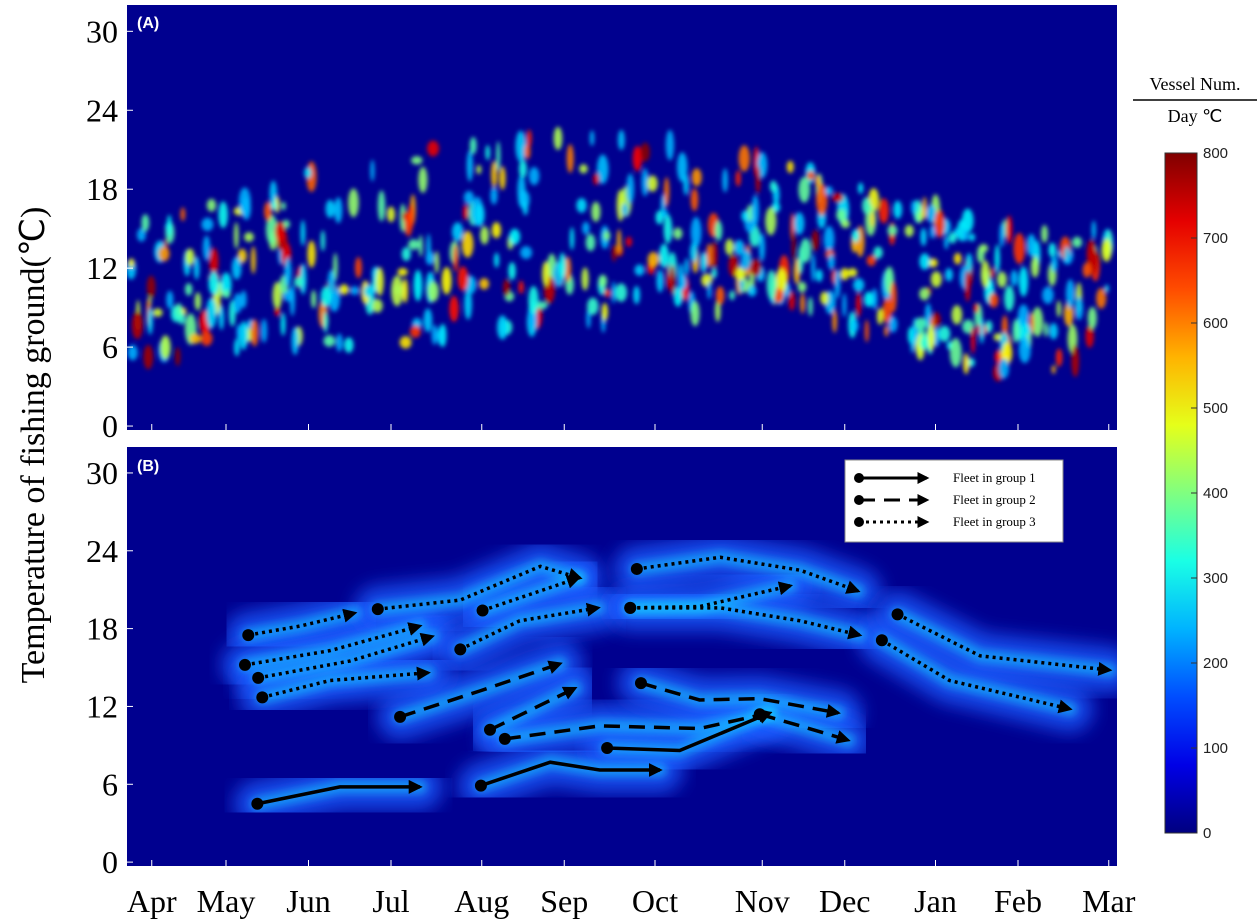 This screenshot has height=921, width=1260. I want to click on legend-dot, so click(859, 500).